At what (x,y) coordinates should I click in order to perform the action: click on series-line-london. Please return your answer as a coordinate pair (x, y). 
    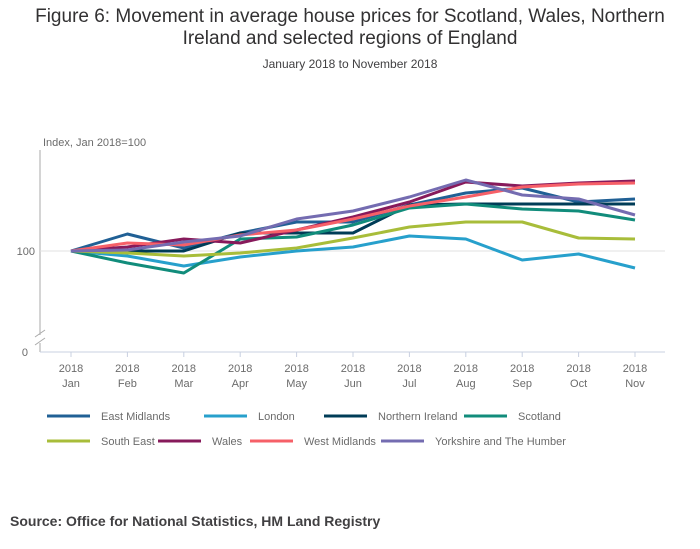
    Looking at the image, I should click on (353, 252).